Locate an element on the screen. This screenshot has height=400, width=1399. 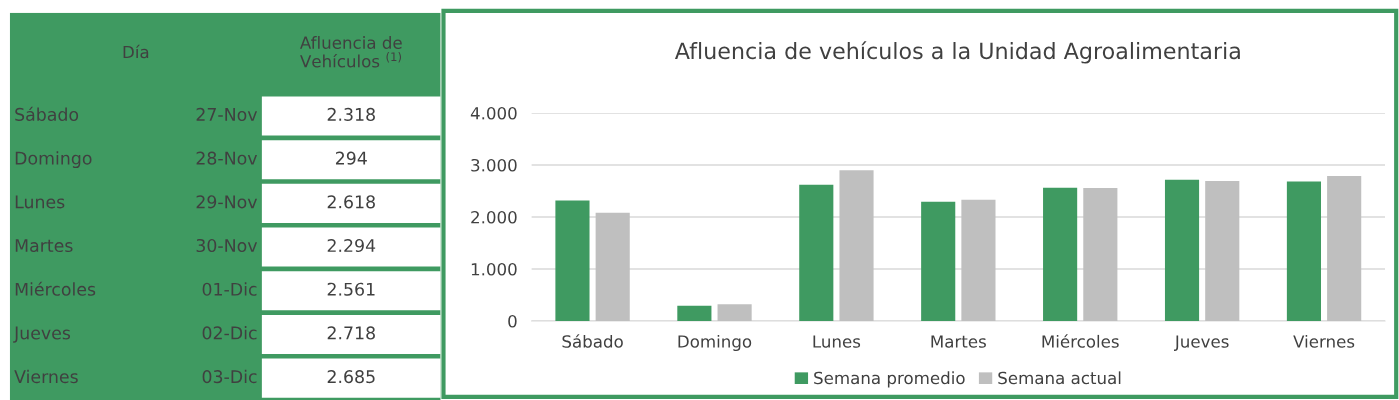
text: 02-Dic is located at coordinates (229, 333).